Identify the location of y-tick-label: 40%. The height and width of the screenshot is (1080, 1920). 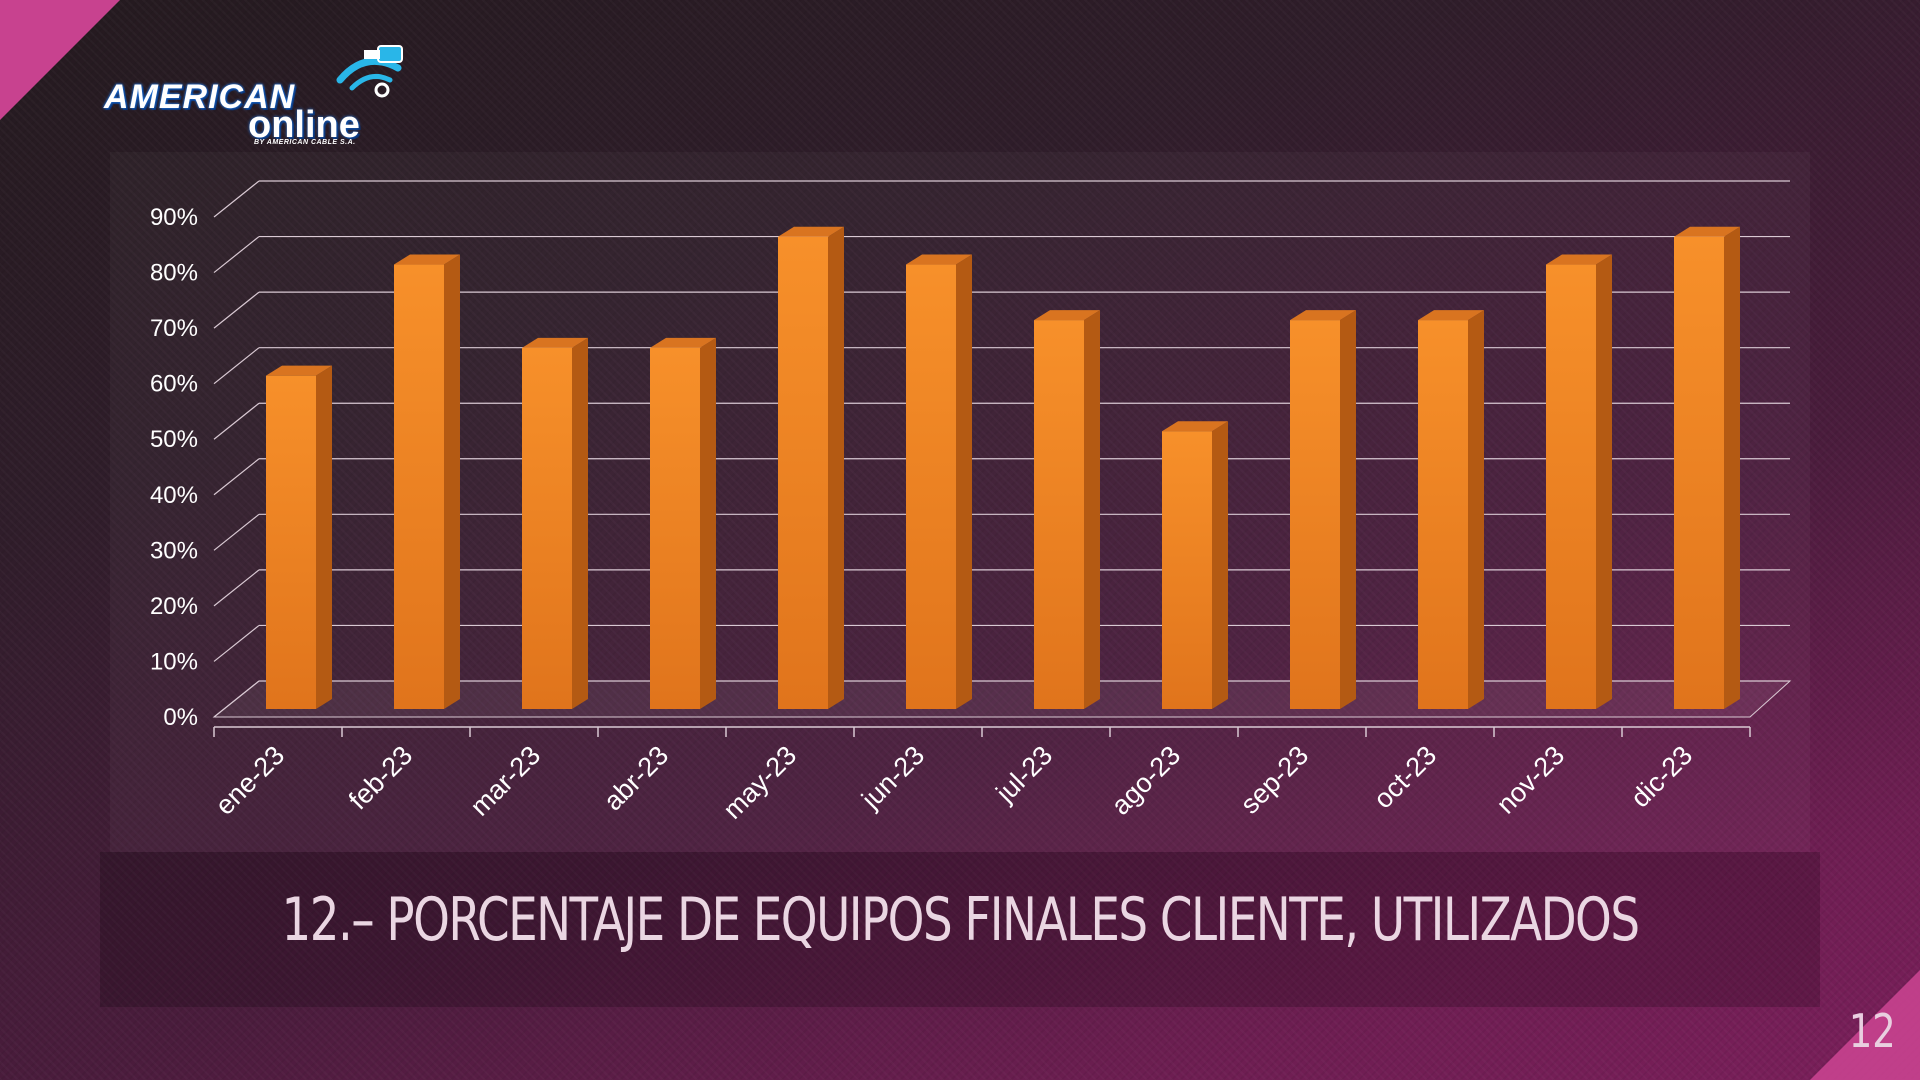
(174, 495).